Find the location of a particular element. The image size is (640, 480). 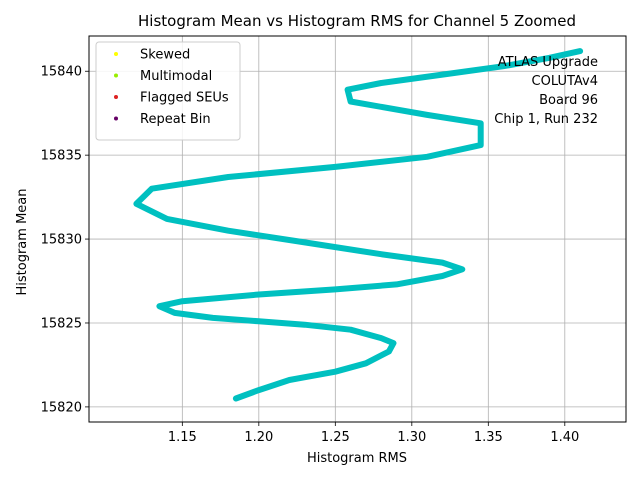

legend-label: Repeat Bin is located at coordinates (175, 119).